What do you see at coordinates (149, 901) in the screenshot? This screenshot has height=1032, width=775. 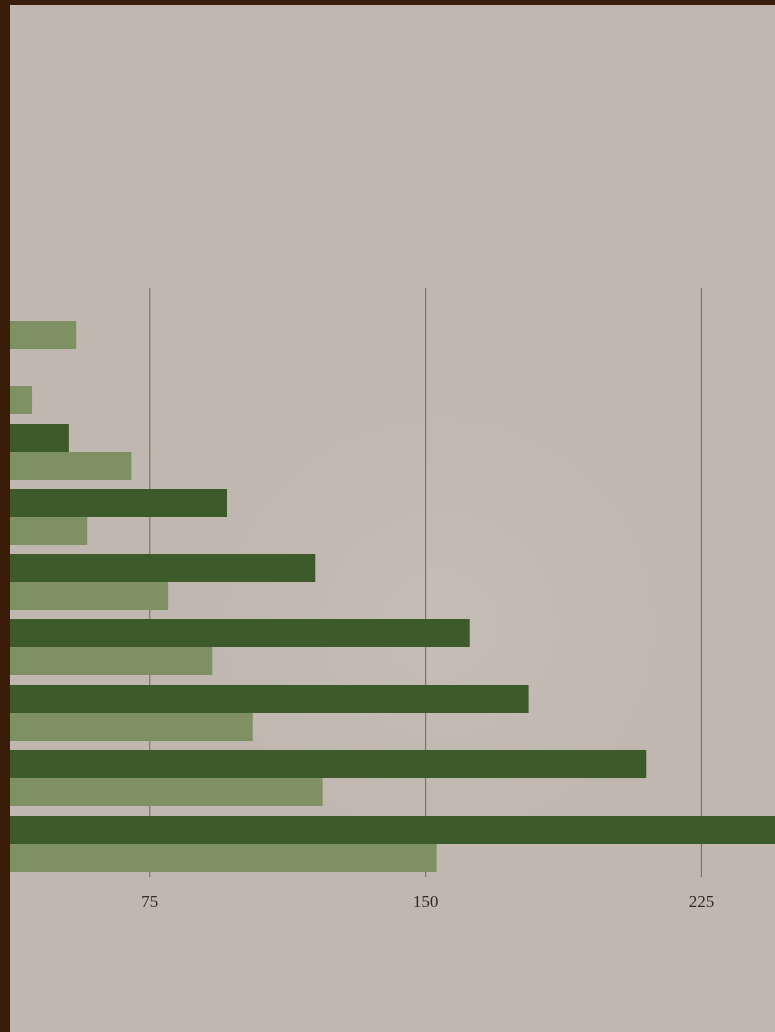 I see `x-tick-label: 75` at bounding box center [149, 901].